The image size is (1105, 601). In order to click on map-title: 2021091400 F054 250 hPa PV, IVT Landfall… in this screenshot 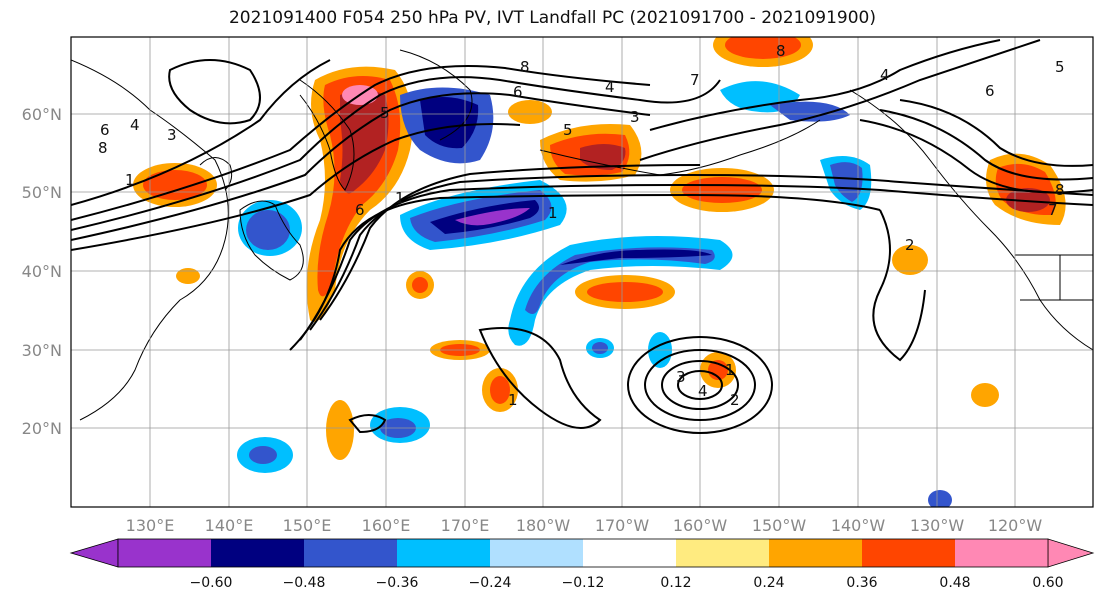, I will do `click(552, 18)`.